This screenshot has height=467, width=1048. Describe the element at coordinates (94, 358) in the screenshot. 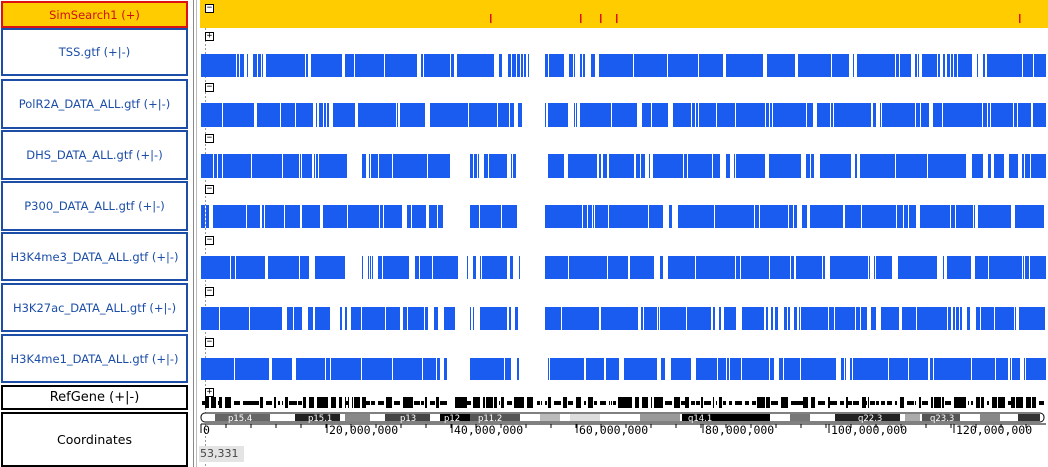

I see `track-label-h3k4me1: H3K4me1_DATA_ALL.gtf (+|-)` at that location.